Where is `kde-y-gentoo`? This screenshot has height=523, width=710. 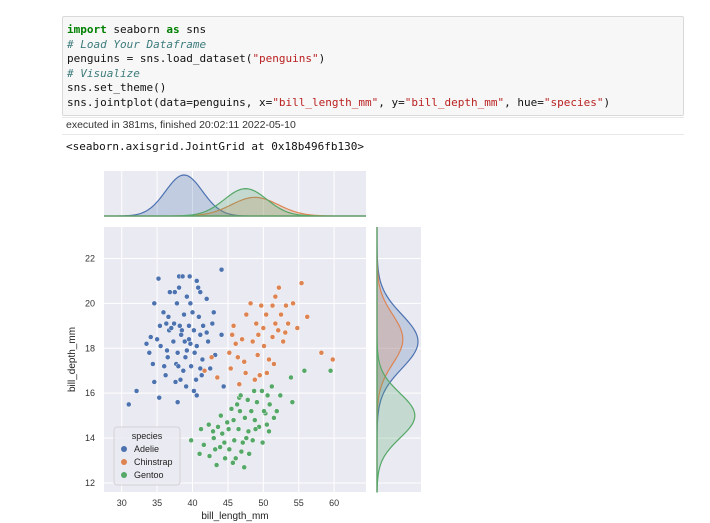 kde-y-gentoo is located at coordinates (396, 360).